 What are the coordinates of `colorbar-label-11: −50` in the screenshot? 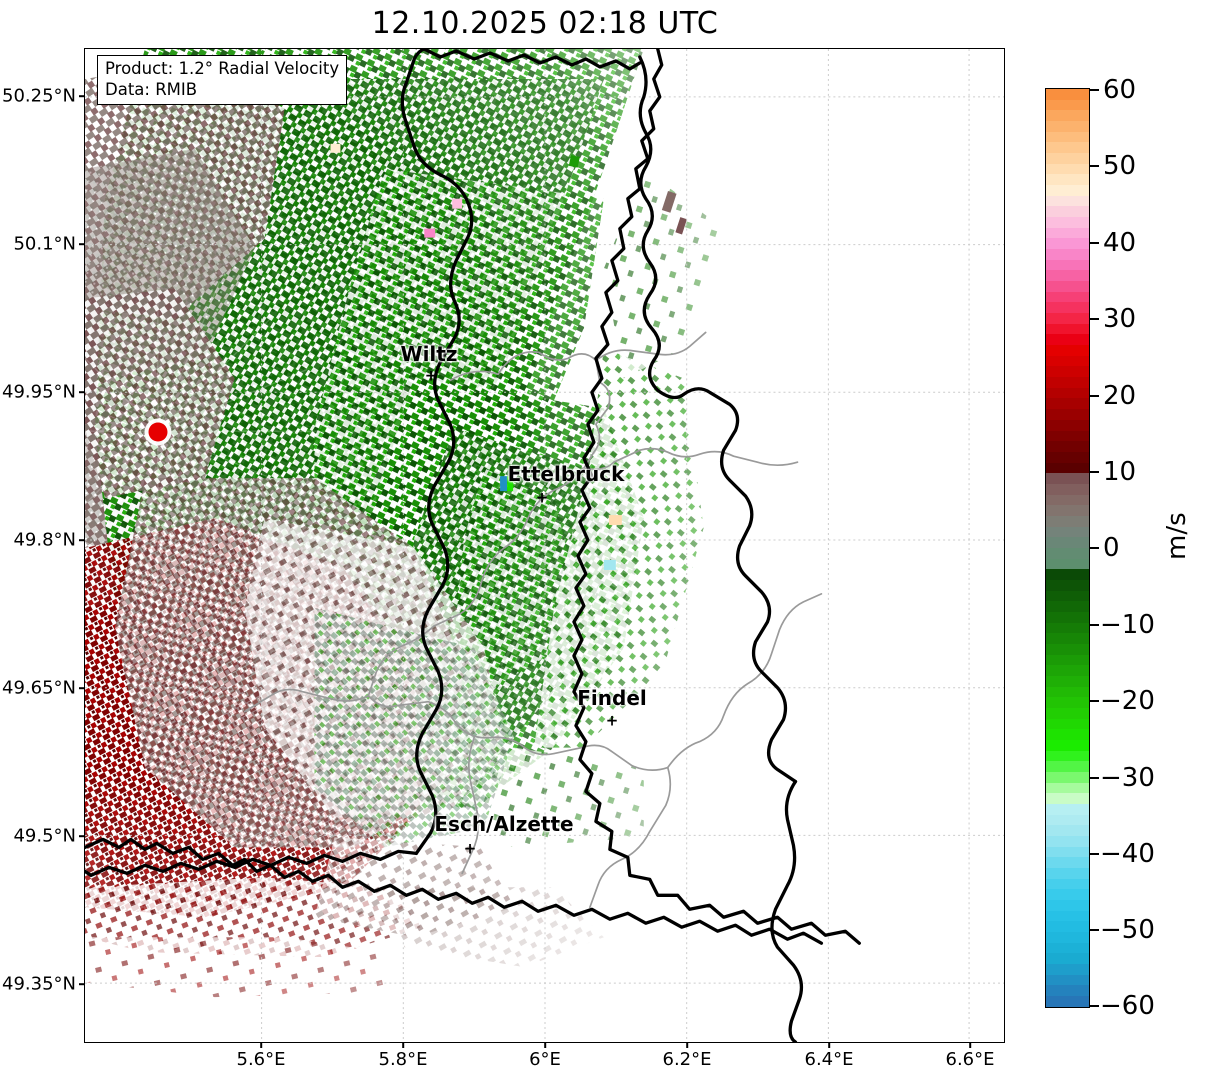 It's located at (1127, 930).